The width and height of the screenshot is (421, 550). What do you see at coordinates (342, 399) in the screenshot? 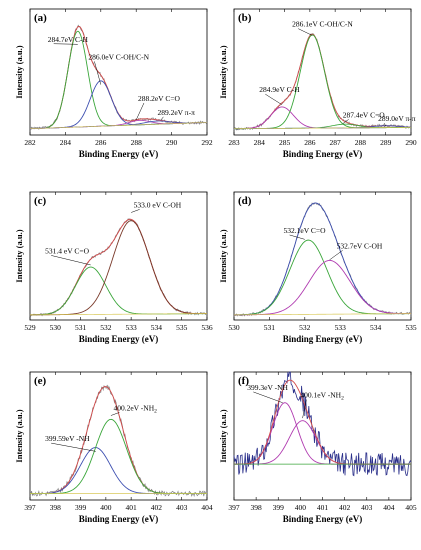
I see `annotation-subscript: 2` at bounding box center [342, 399].